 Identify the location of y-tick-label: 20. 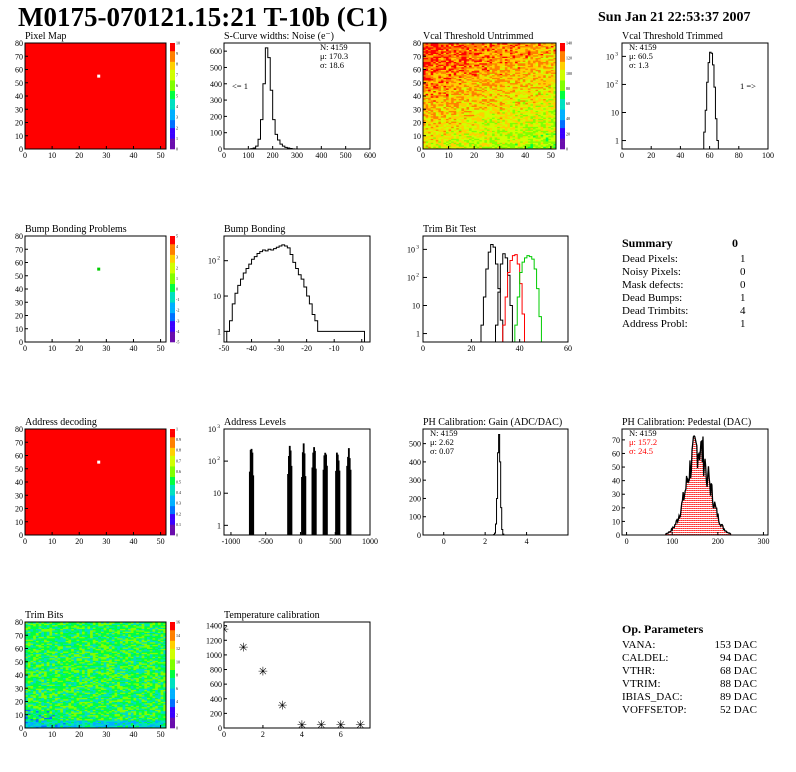
(417, 123).